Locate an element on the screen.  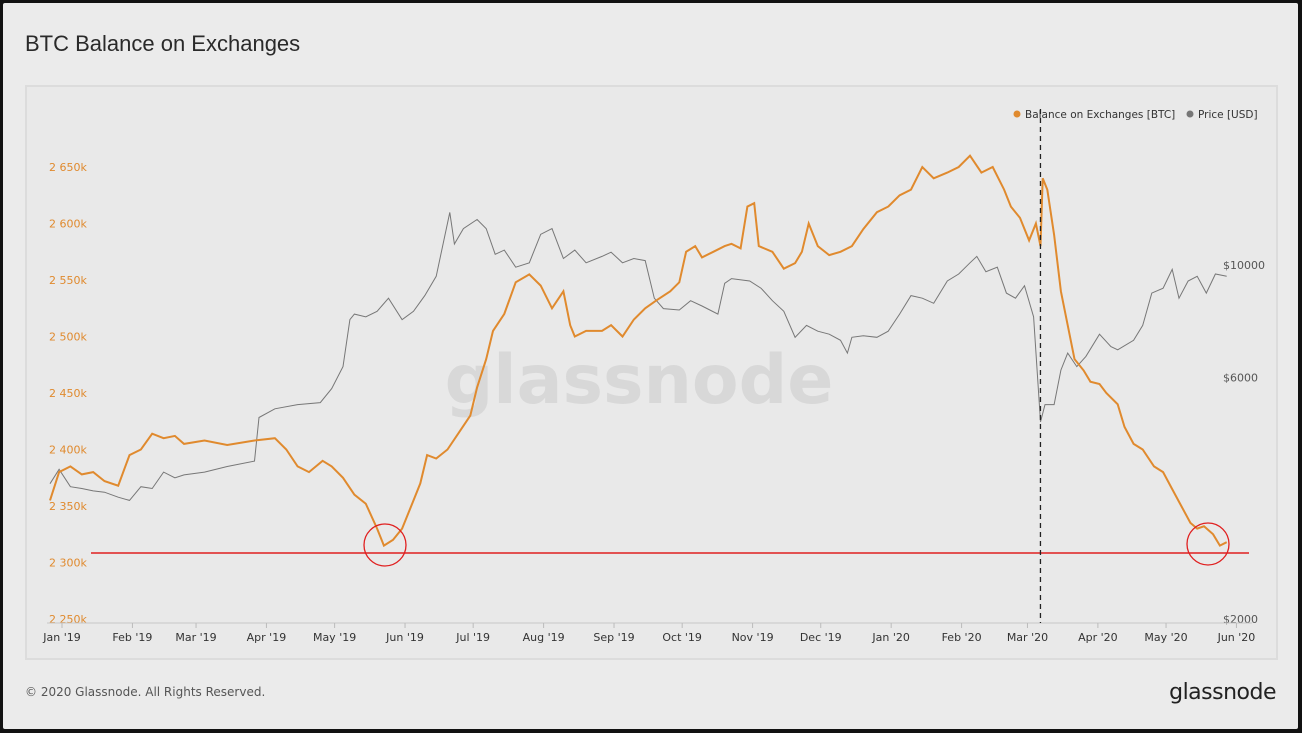
x-tick-label: Sep '19 is located at coordinates (613, 637).